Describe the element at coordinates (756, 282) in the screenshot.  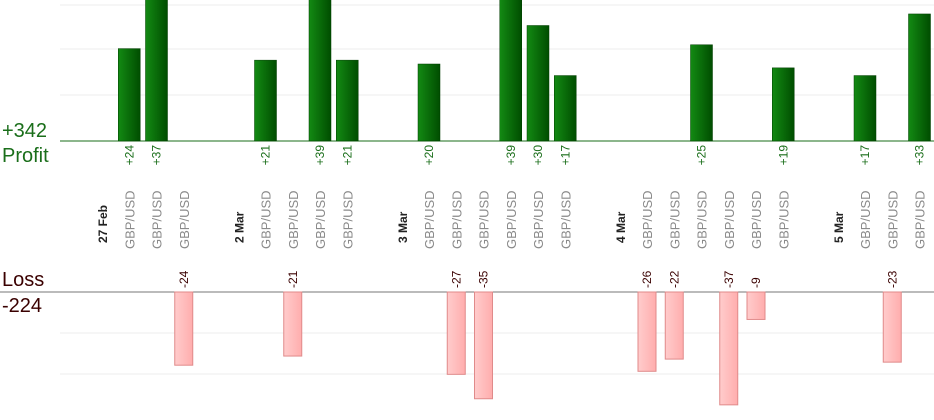
I see `loss-value-label: -9` at that location.